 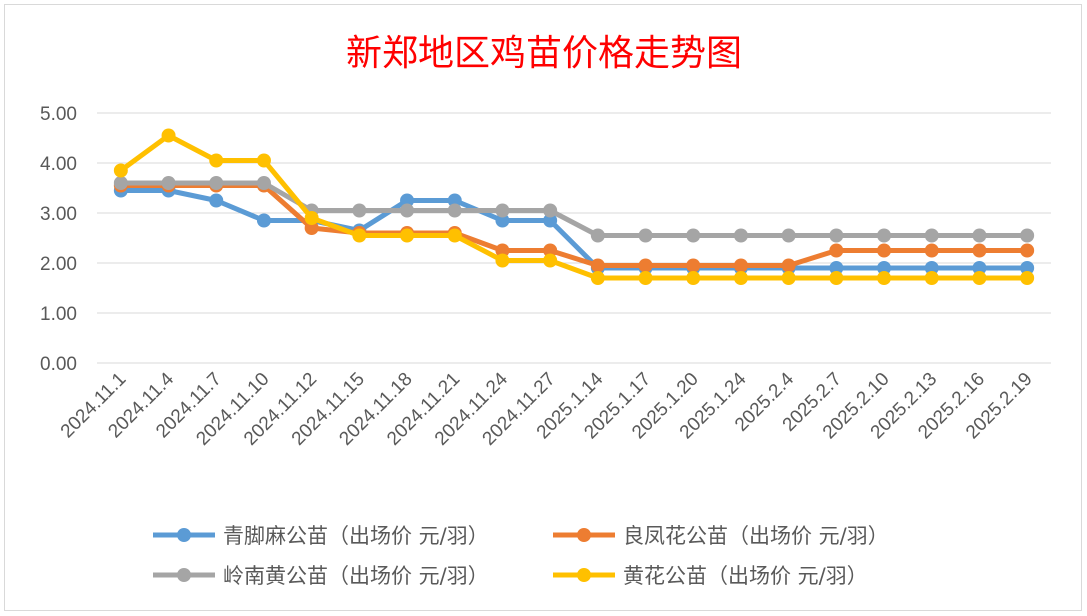 I want to click on legend-label: 青脚麻公苗（出场价 元/羽）, so click(x=356, y=536).